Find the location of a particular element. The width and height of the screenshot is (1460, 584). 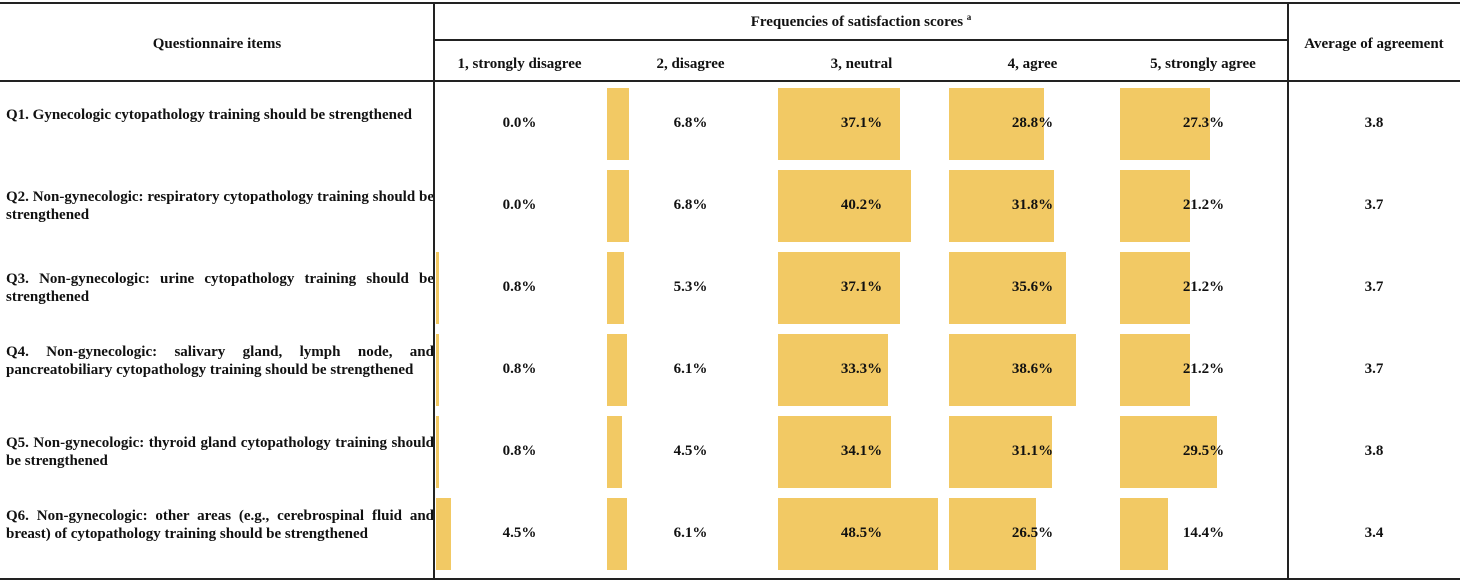

row-3-score-3-bar is located at coordinates (839, 288).